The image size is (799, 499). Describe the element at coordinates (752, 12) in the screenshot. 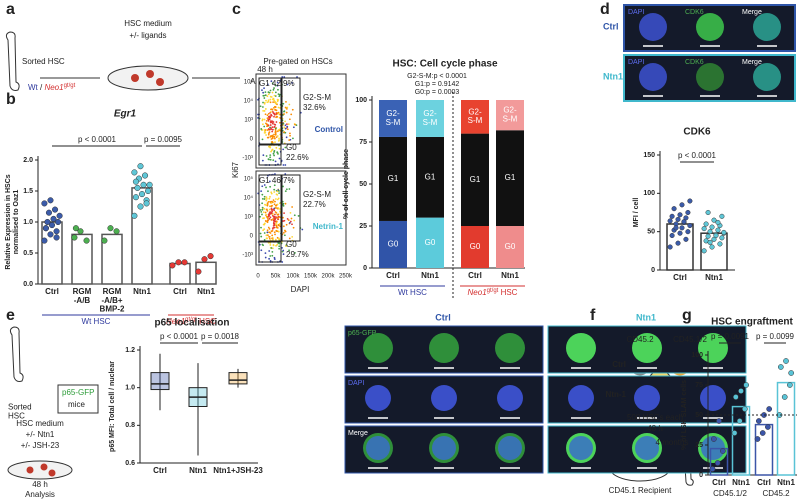

I see `label: Merge` at that location.